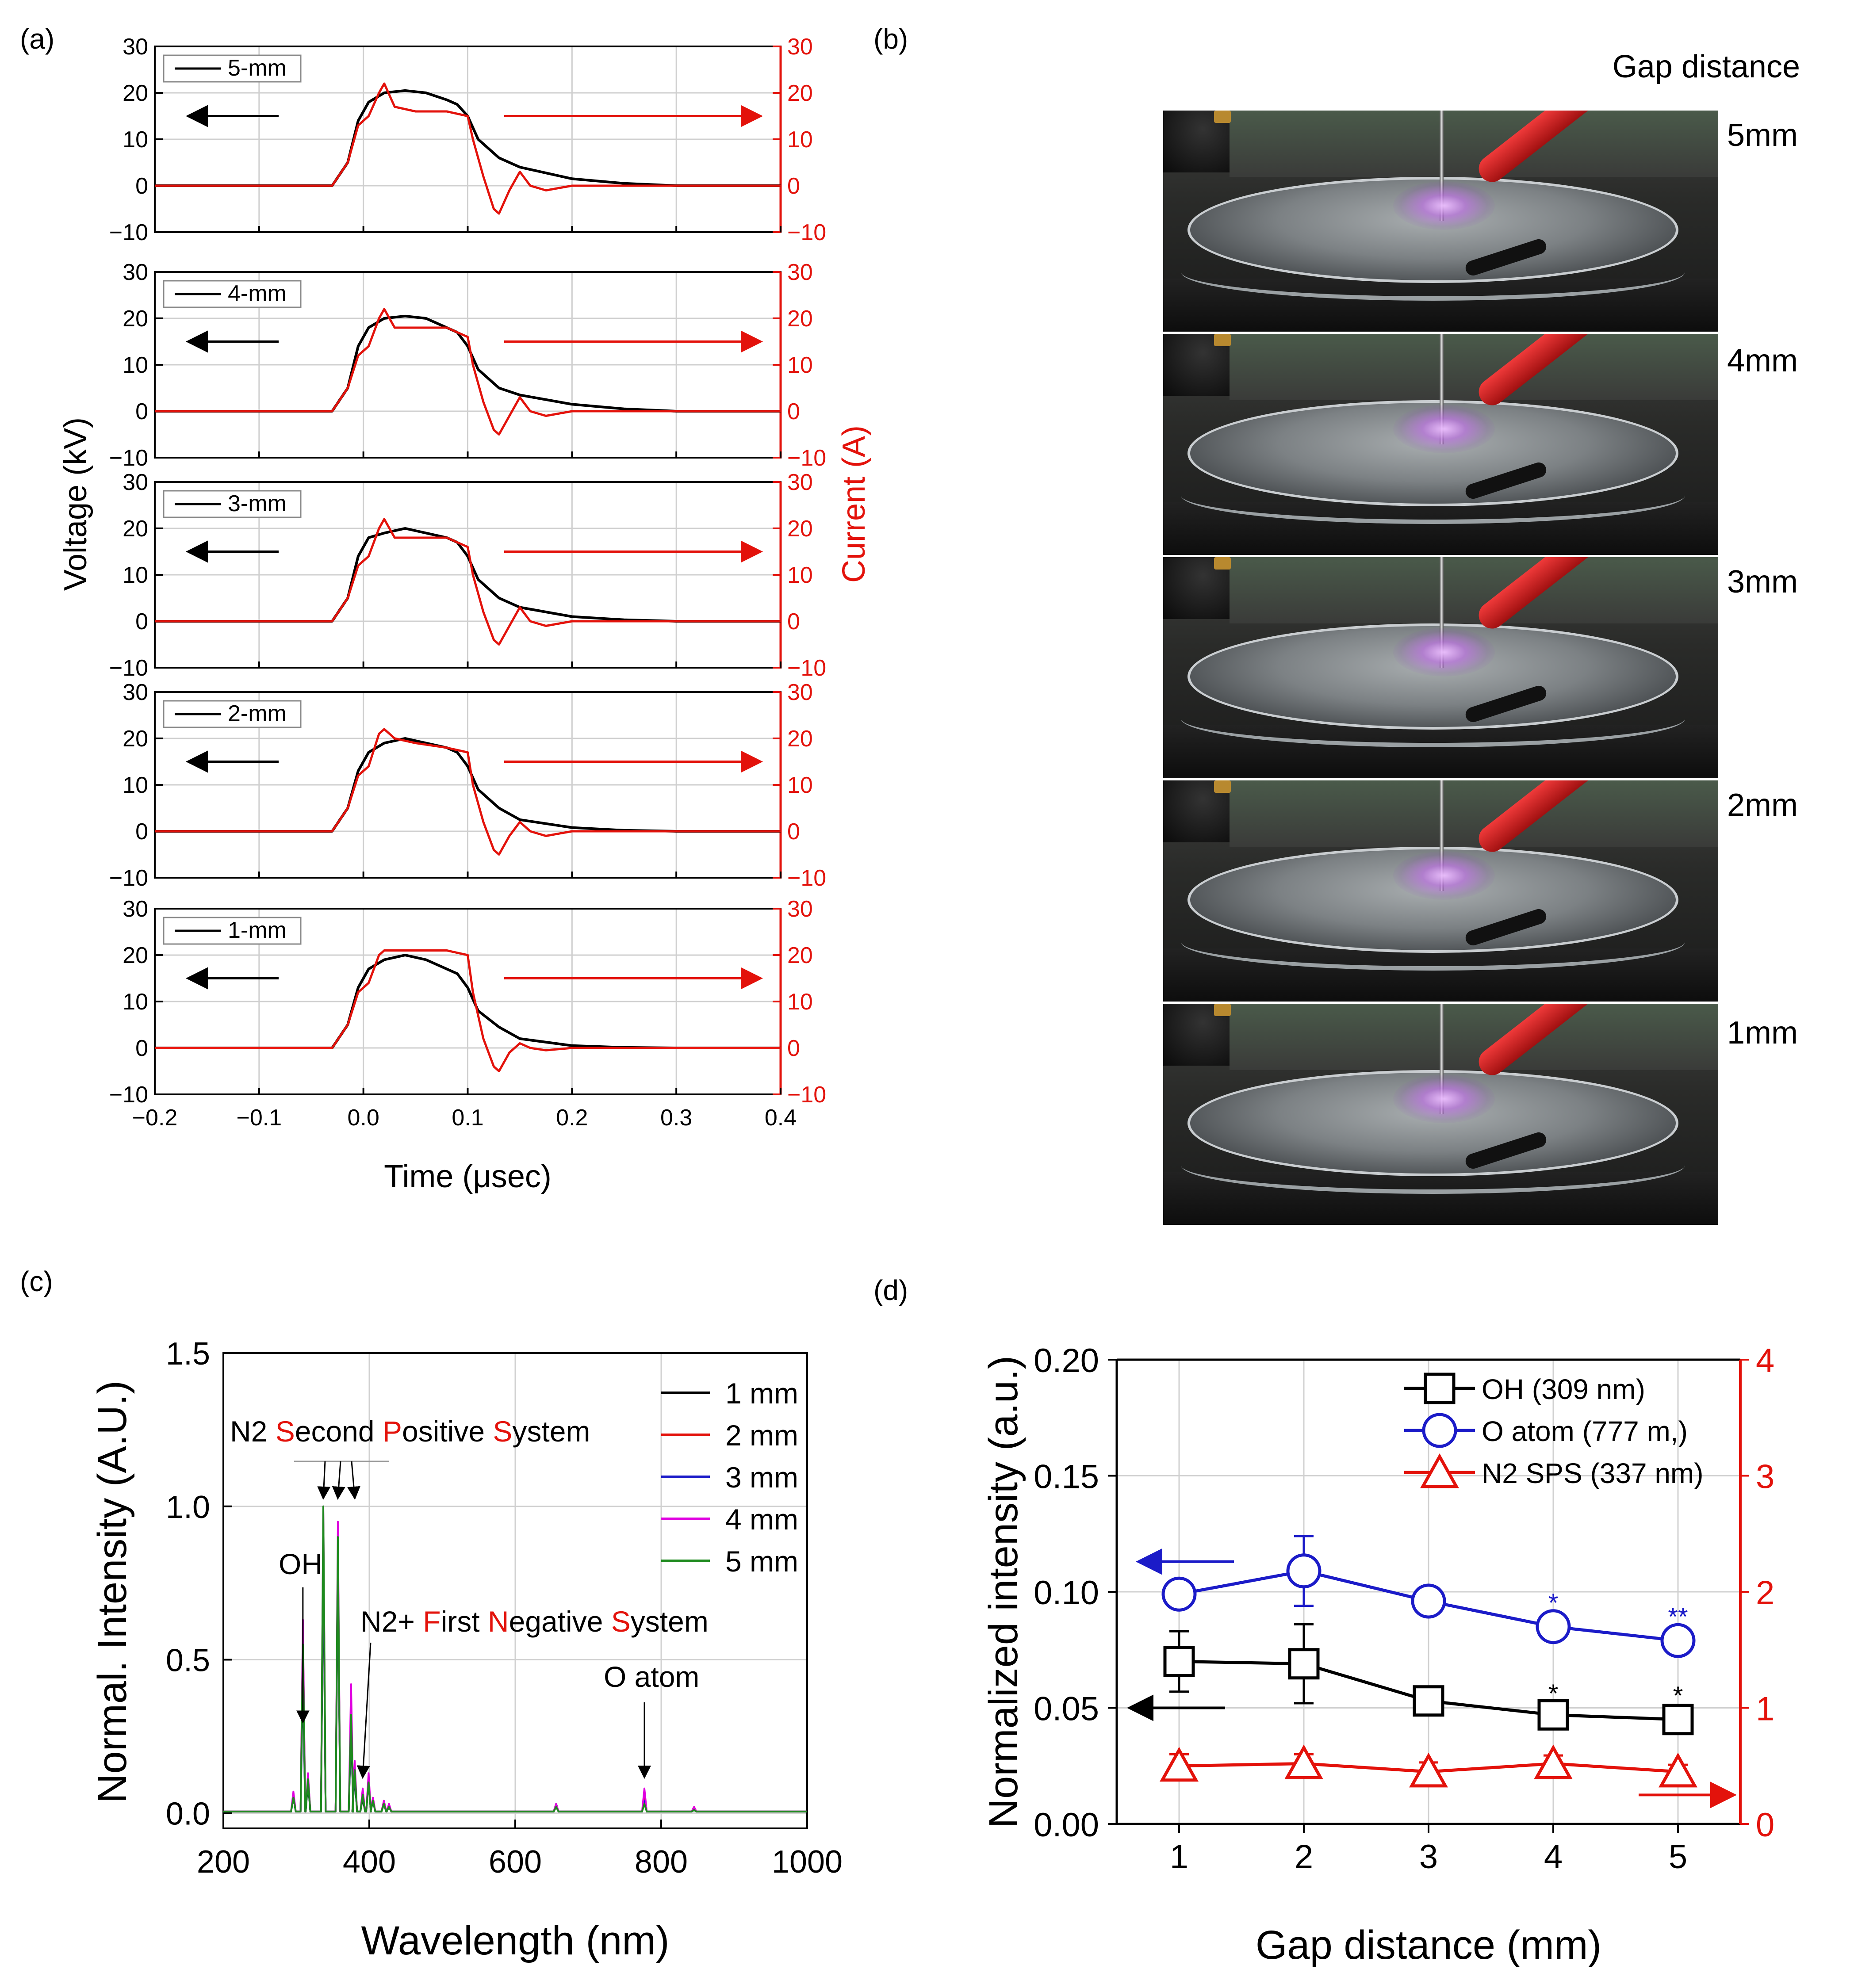 The image size is (1854, 1988). What do you see at coordinates (621, 1621) in the screenshot?
I see `annotation-fns-part: S` at bounding box center [621, 1621].